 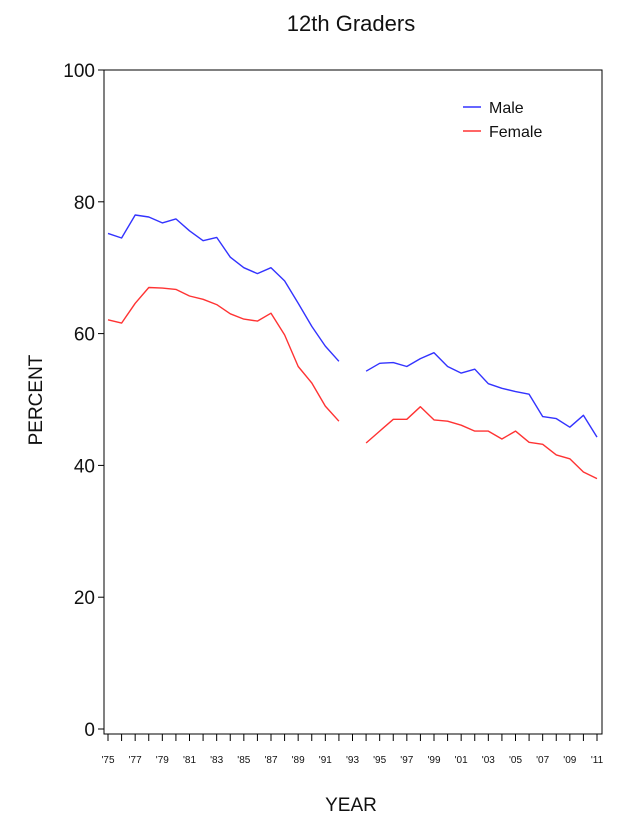 I want to click on y-axis: 0 20 40 60 80 100, so click(x=83, y=401).